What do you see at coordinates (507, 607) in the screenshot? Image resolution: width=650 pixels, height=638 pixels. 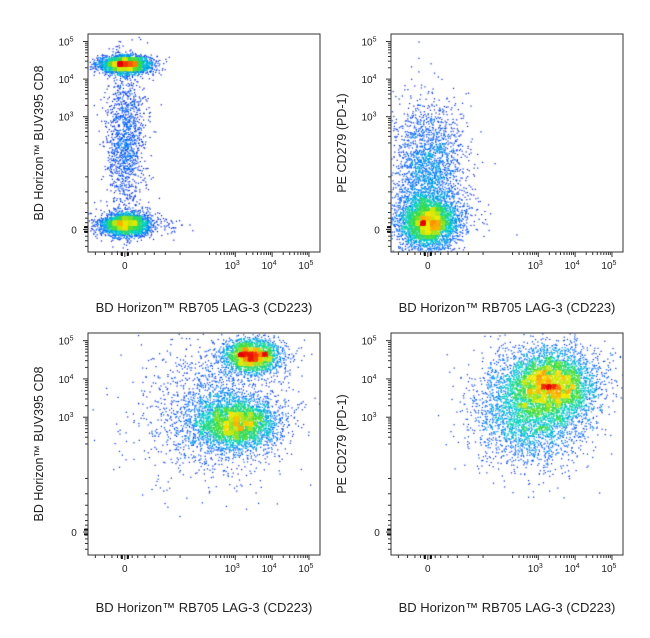 I see `x-axis-label-bottom-right: BD Horizon™ RB705 LAG-3 (CD223)` at bounding box center [507, 607].